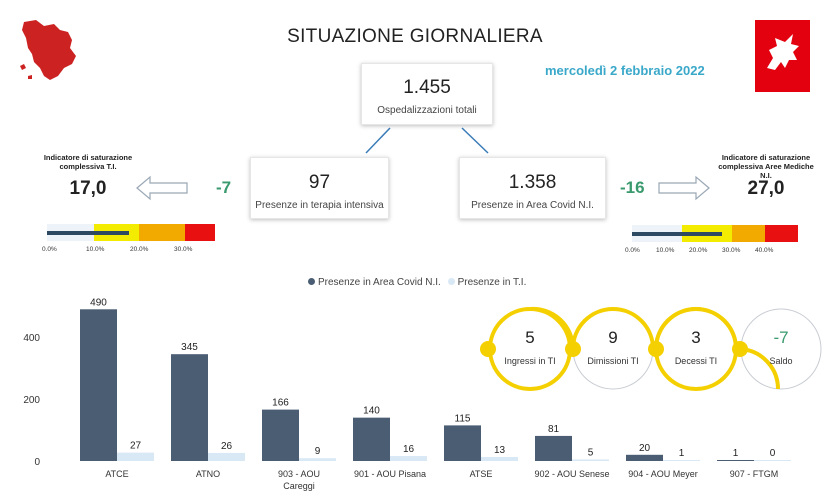 The image size is (830, 491). Describe the element at coordinates (131, 232) in the screenshot. I see `sat-ti-gauge` at that location.